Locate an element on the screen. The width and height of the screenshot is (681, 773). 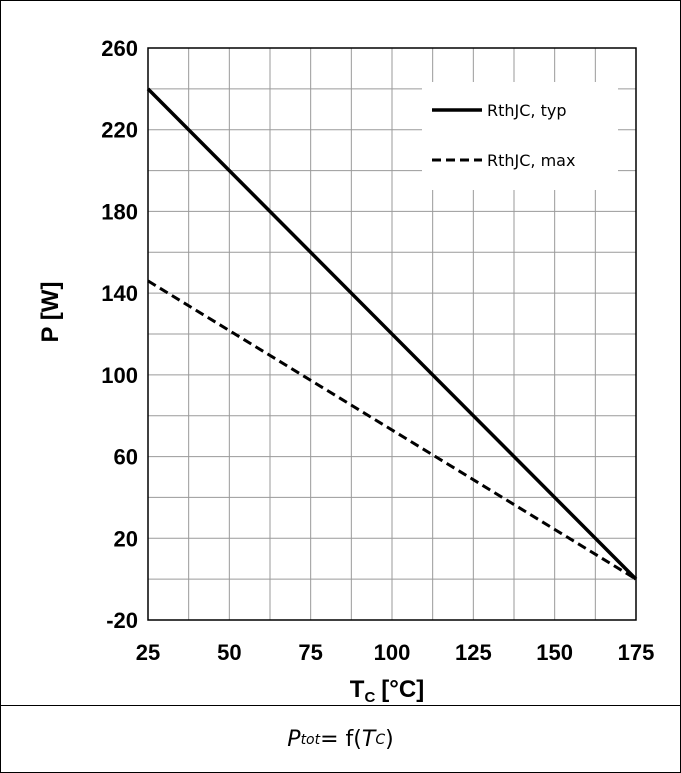
x-tick-label: 125 is located at coordinates (473, 652).